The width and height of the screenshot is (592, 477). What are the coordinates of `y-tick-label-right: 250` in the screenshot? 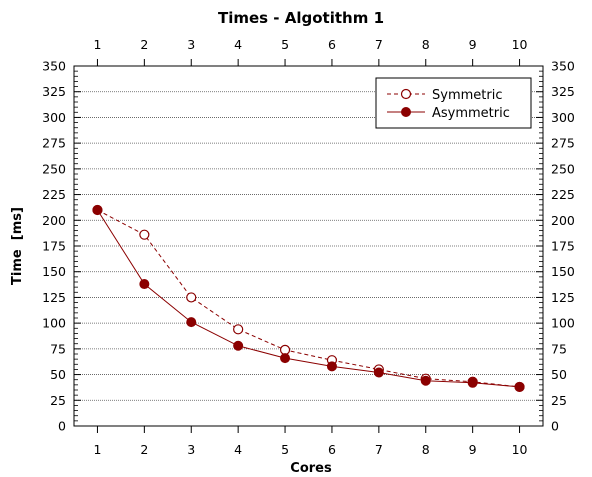 It's located at (563, 168).